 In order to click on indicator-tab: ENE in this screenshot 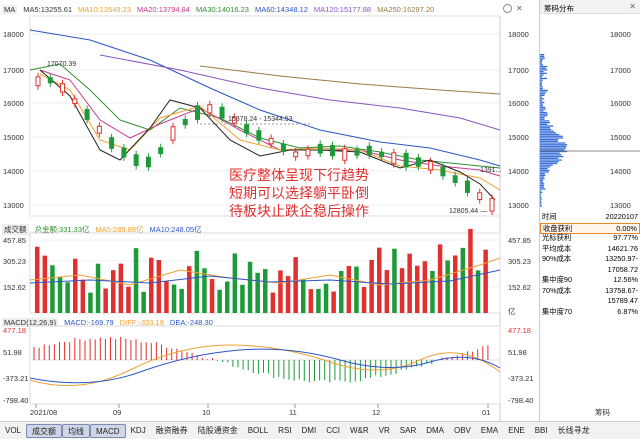, I will do `click(516, 430)`.